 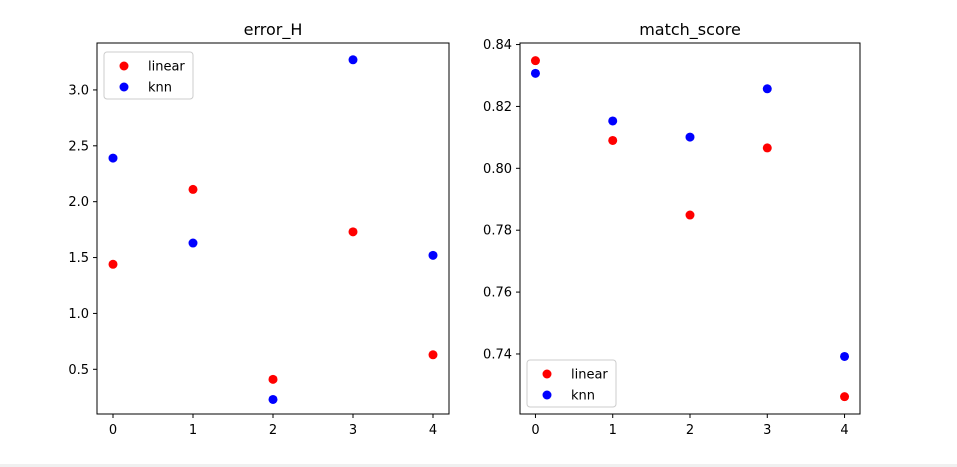 I want to click on y-tick-label: 0.74, so click(x=497, y=354).